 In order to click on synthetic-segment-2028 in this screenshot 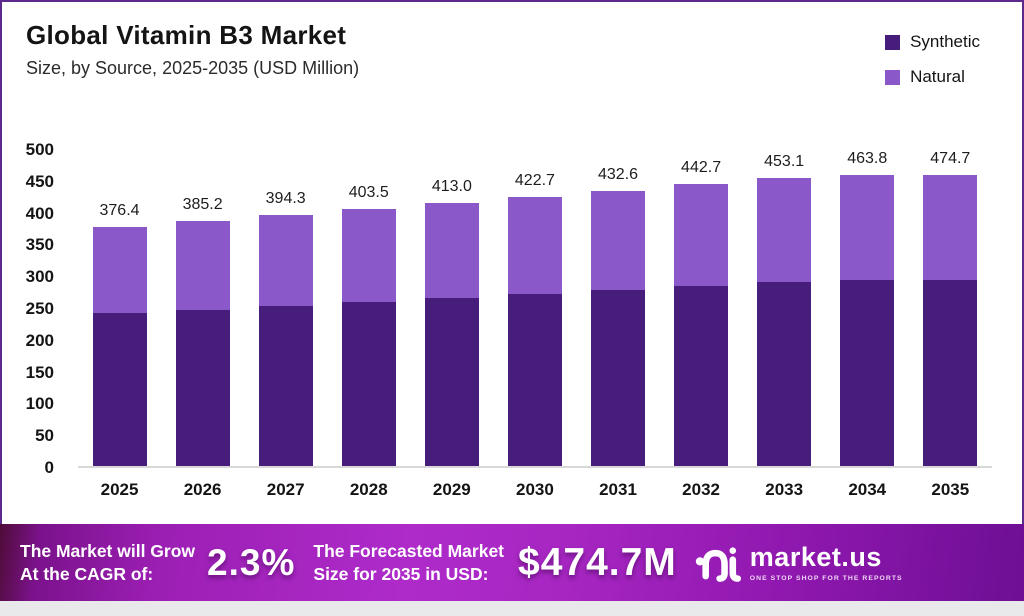, I will do `click(368, 384)`.